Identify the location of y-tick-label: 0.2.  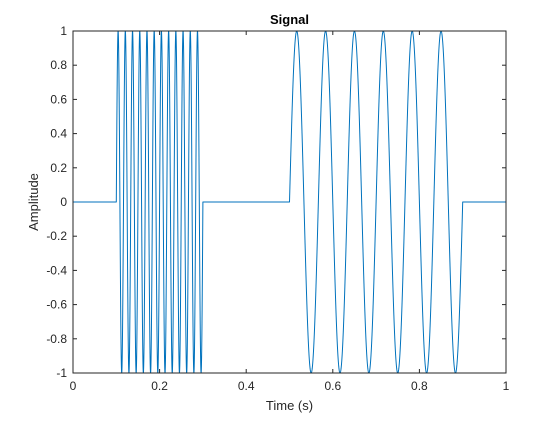
(58, 168).